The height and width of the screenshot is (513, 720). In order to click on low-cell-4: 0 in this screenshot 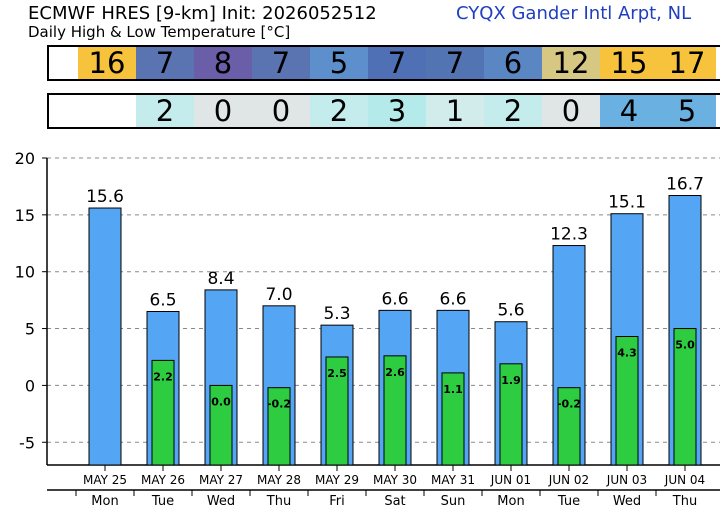, I will do `click(281, 111)`.